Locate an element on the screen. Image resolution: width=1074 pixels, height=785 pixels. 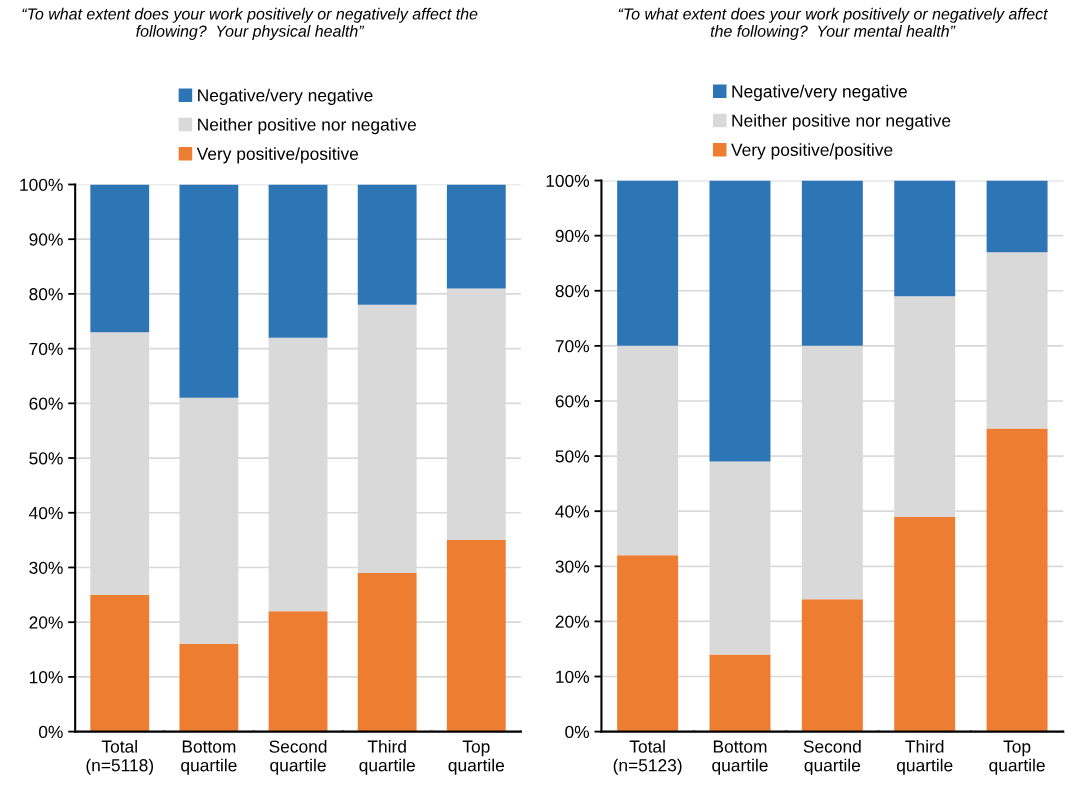
chart-title: “To what extent does your work positively or negatively affect the following? Your mental health” is located at coordinates (833, 23).